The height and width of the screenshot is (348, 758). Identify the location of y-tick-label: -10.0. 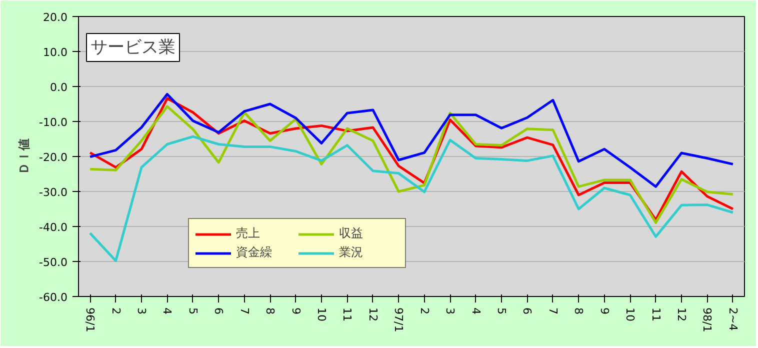
(53, 122).